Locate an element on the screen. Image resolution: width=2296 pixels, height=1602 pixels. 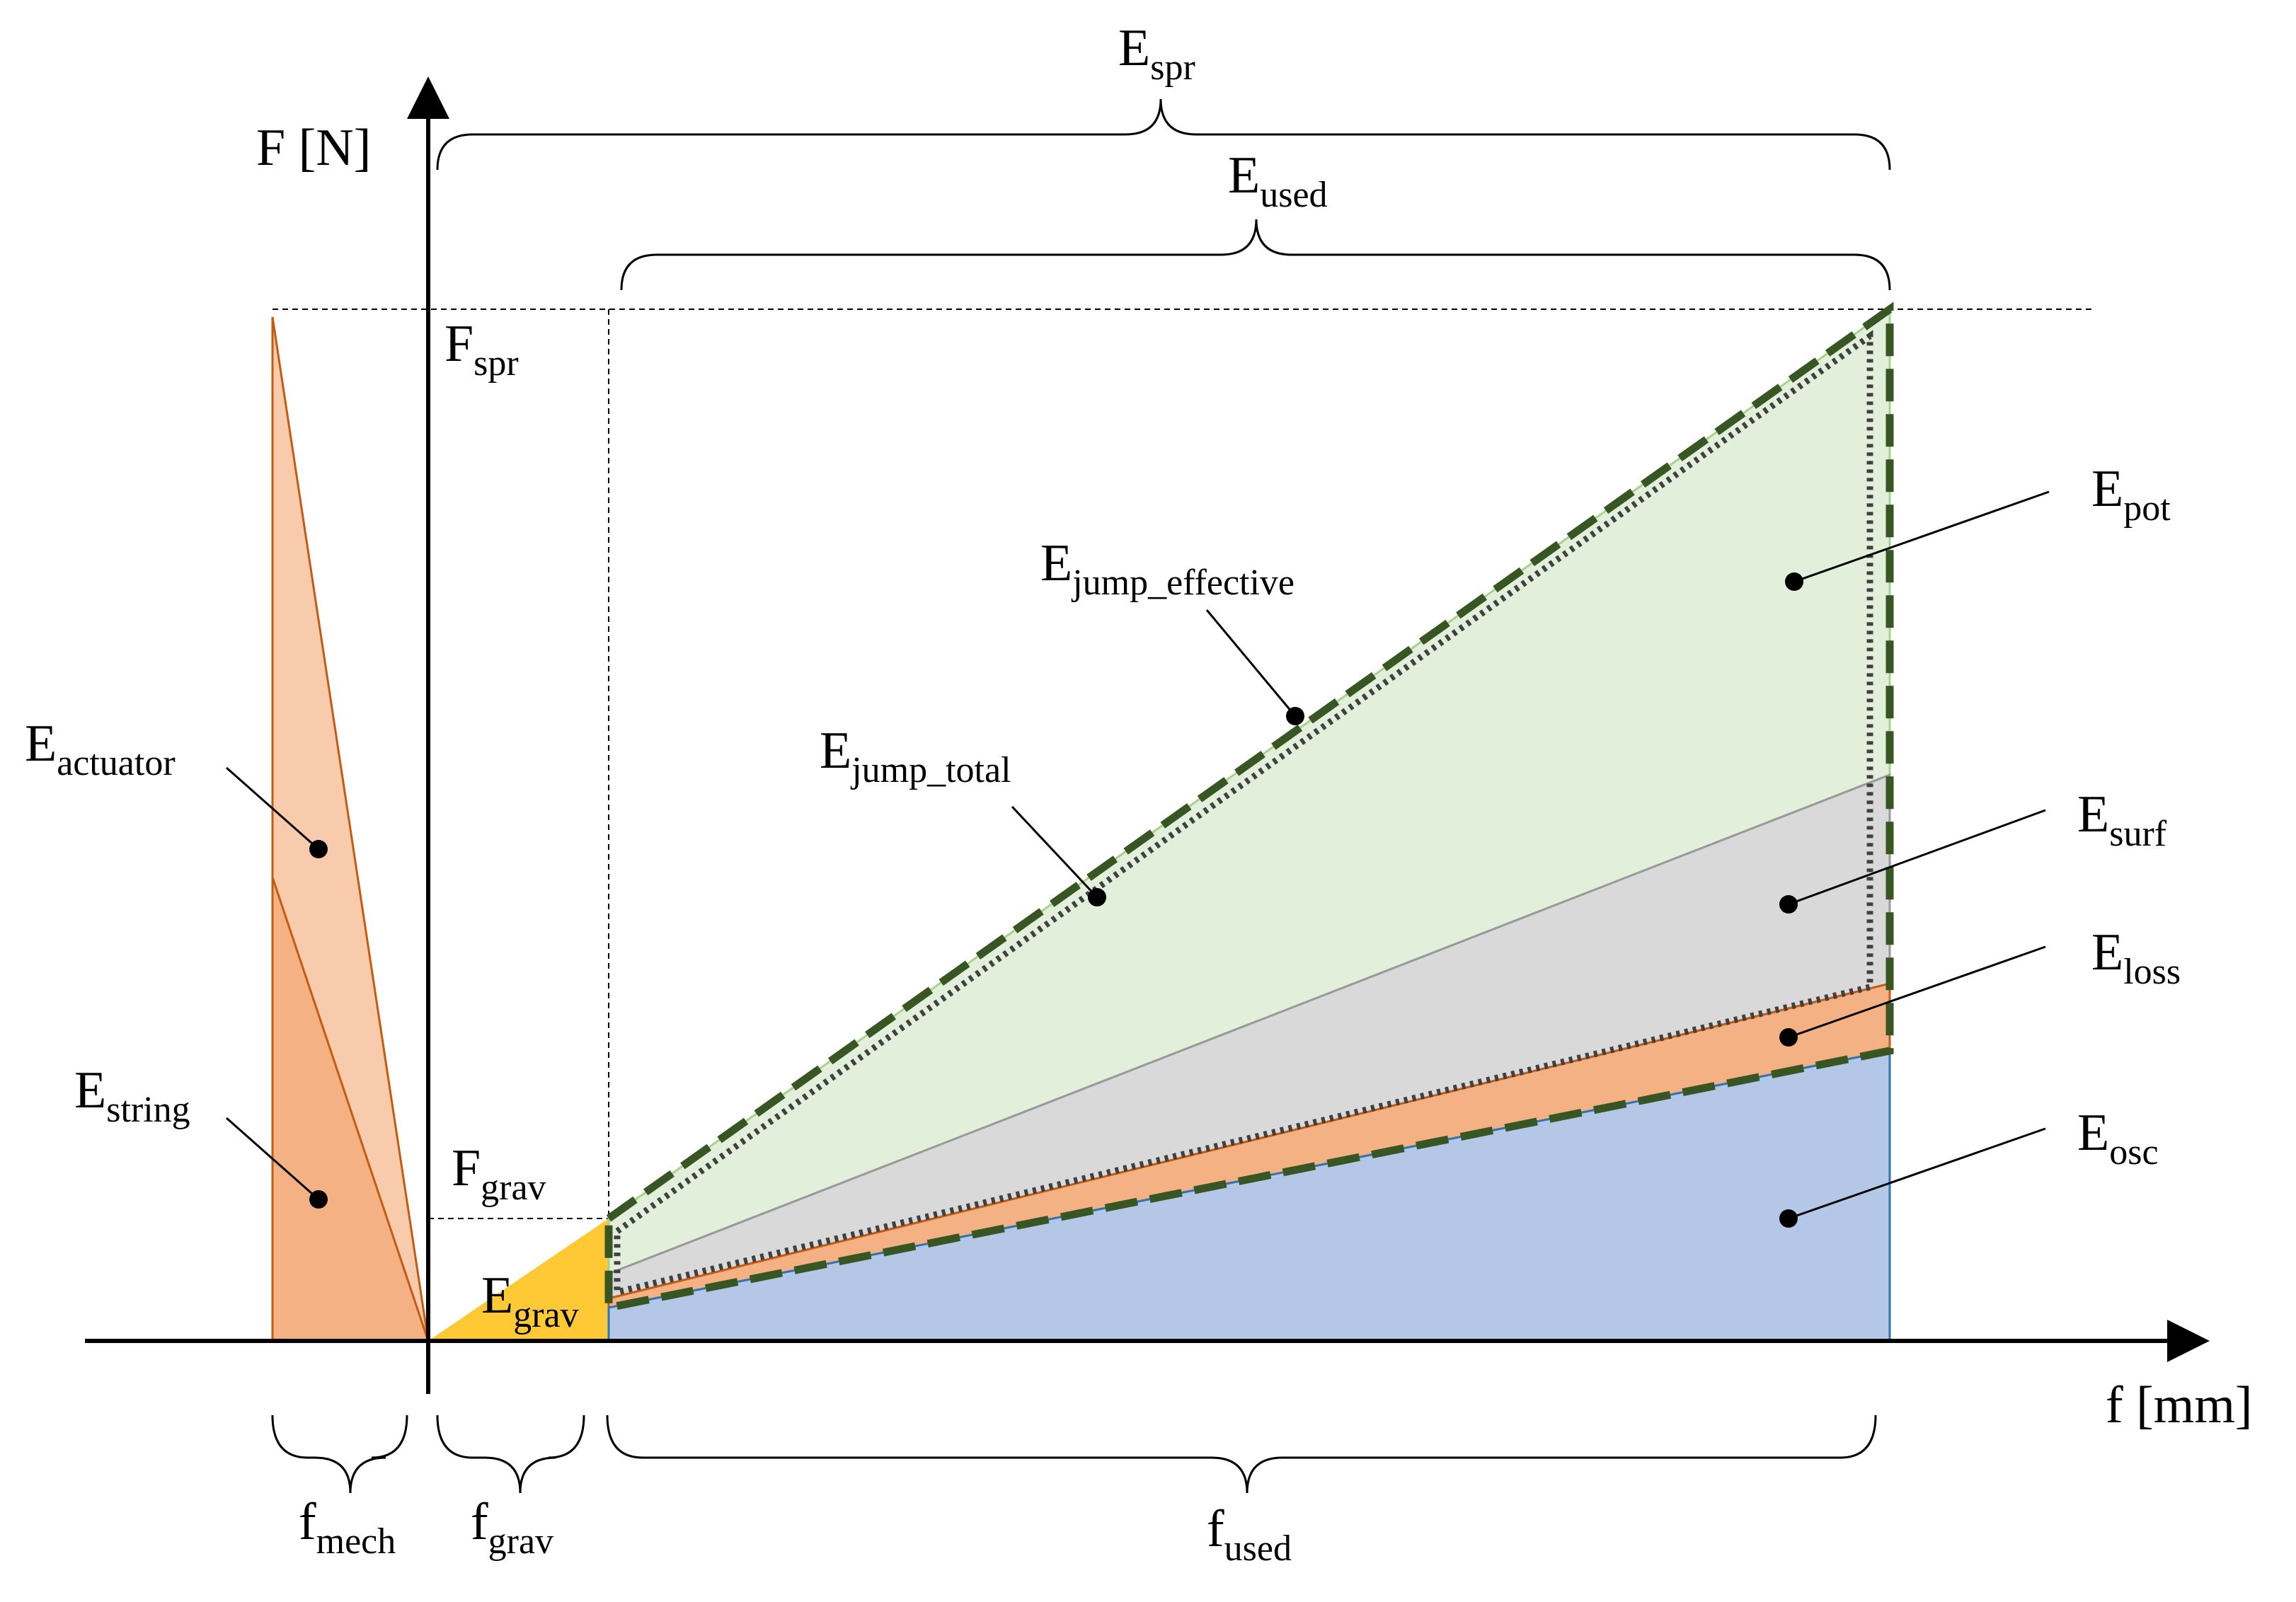
y-axis-label: F [N] is located at coordinates (314, 148).